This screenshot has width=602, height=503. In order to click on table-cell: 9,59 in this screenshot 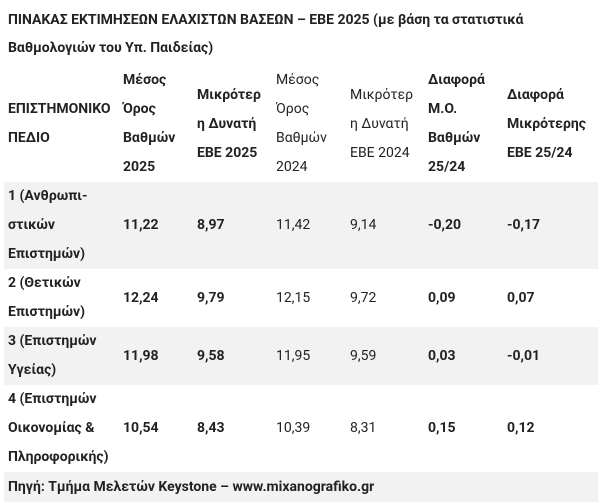, I will do `click(385, 356)`.